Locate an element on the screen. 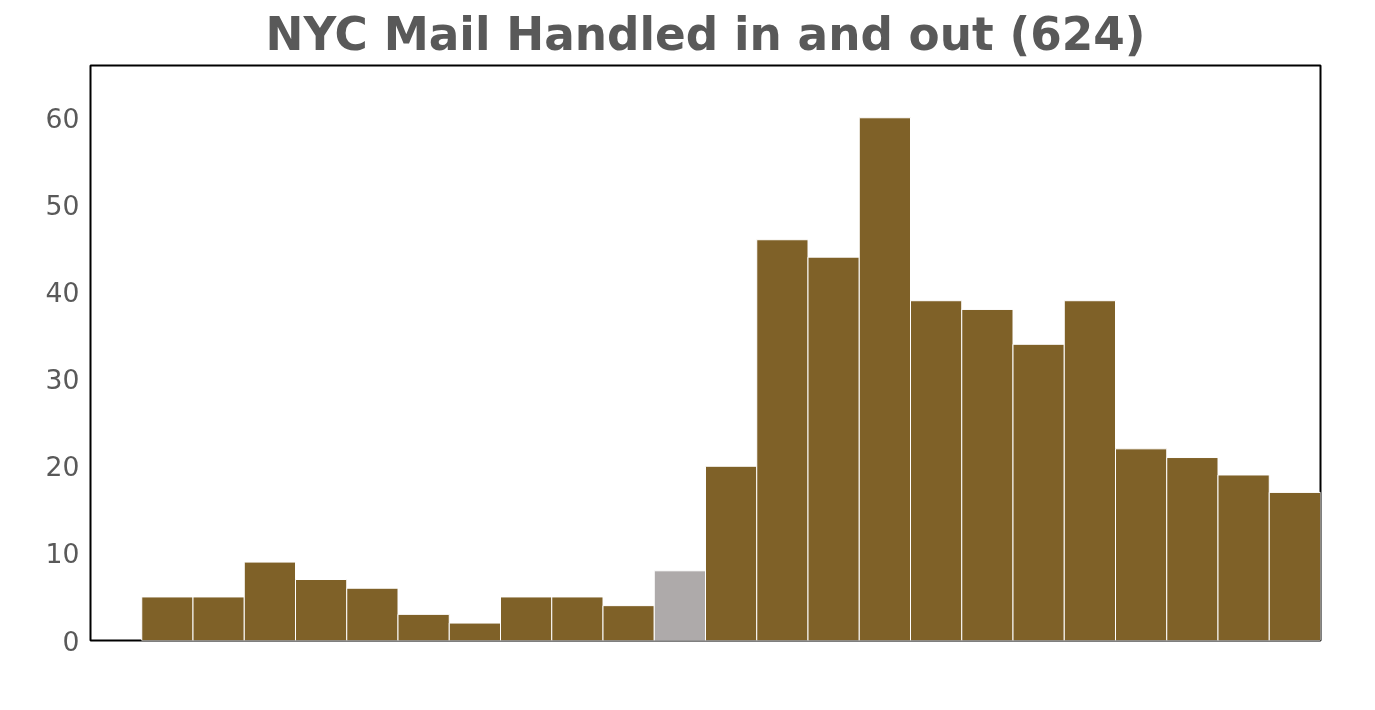 Image resolution: width=1375 pixels, height=710 pixels. y-tick-label: 0 is located at coordinates (71, 641).